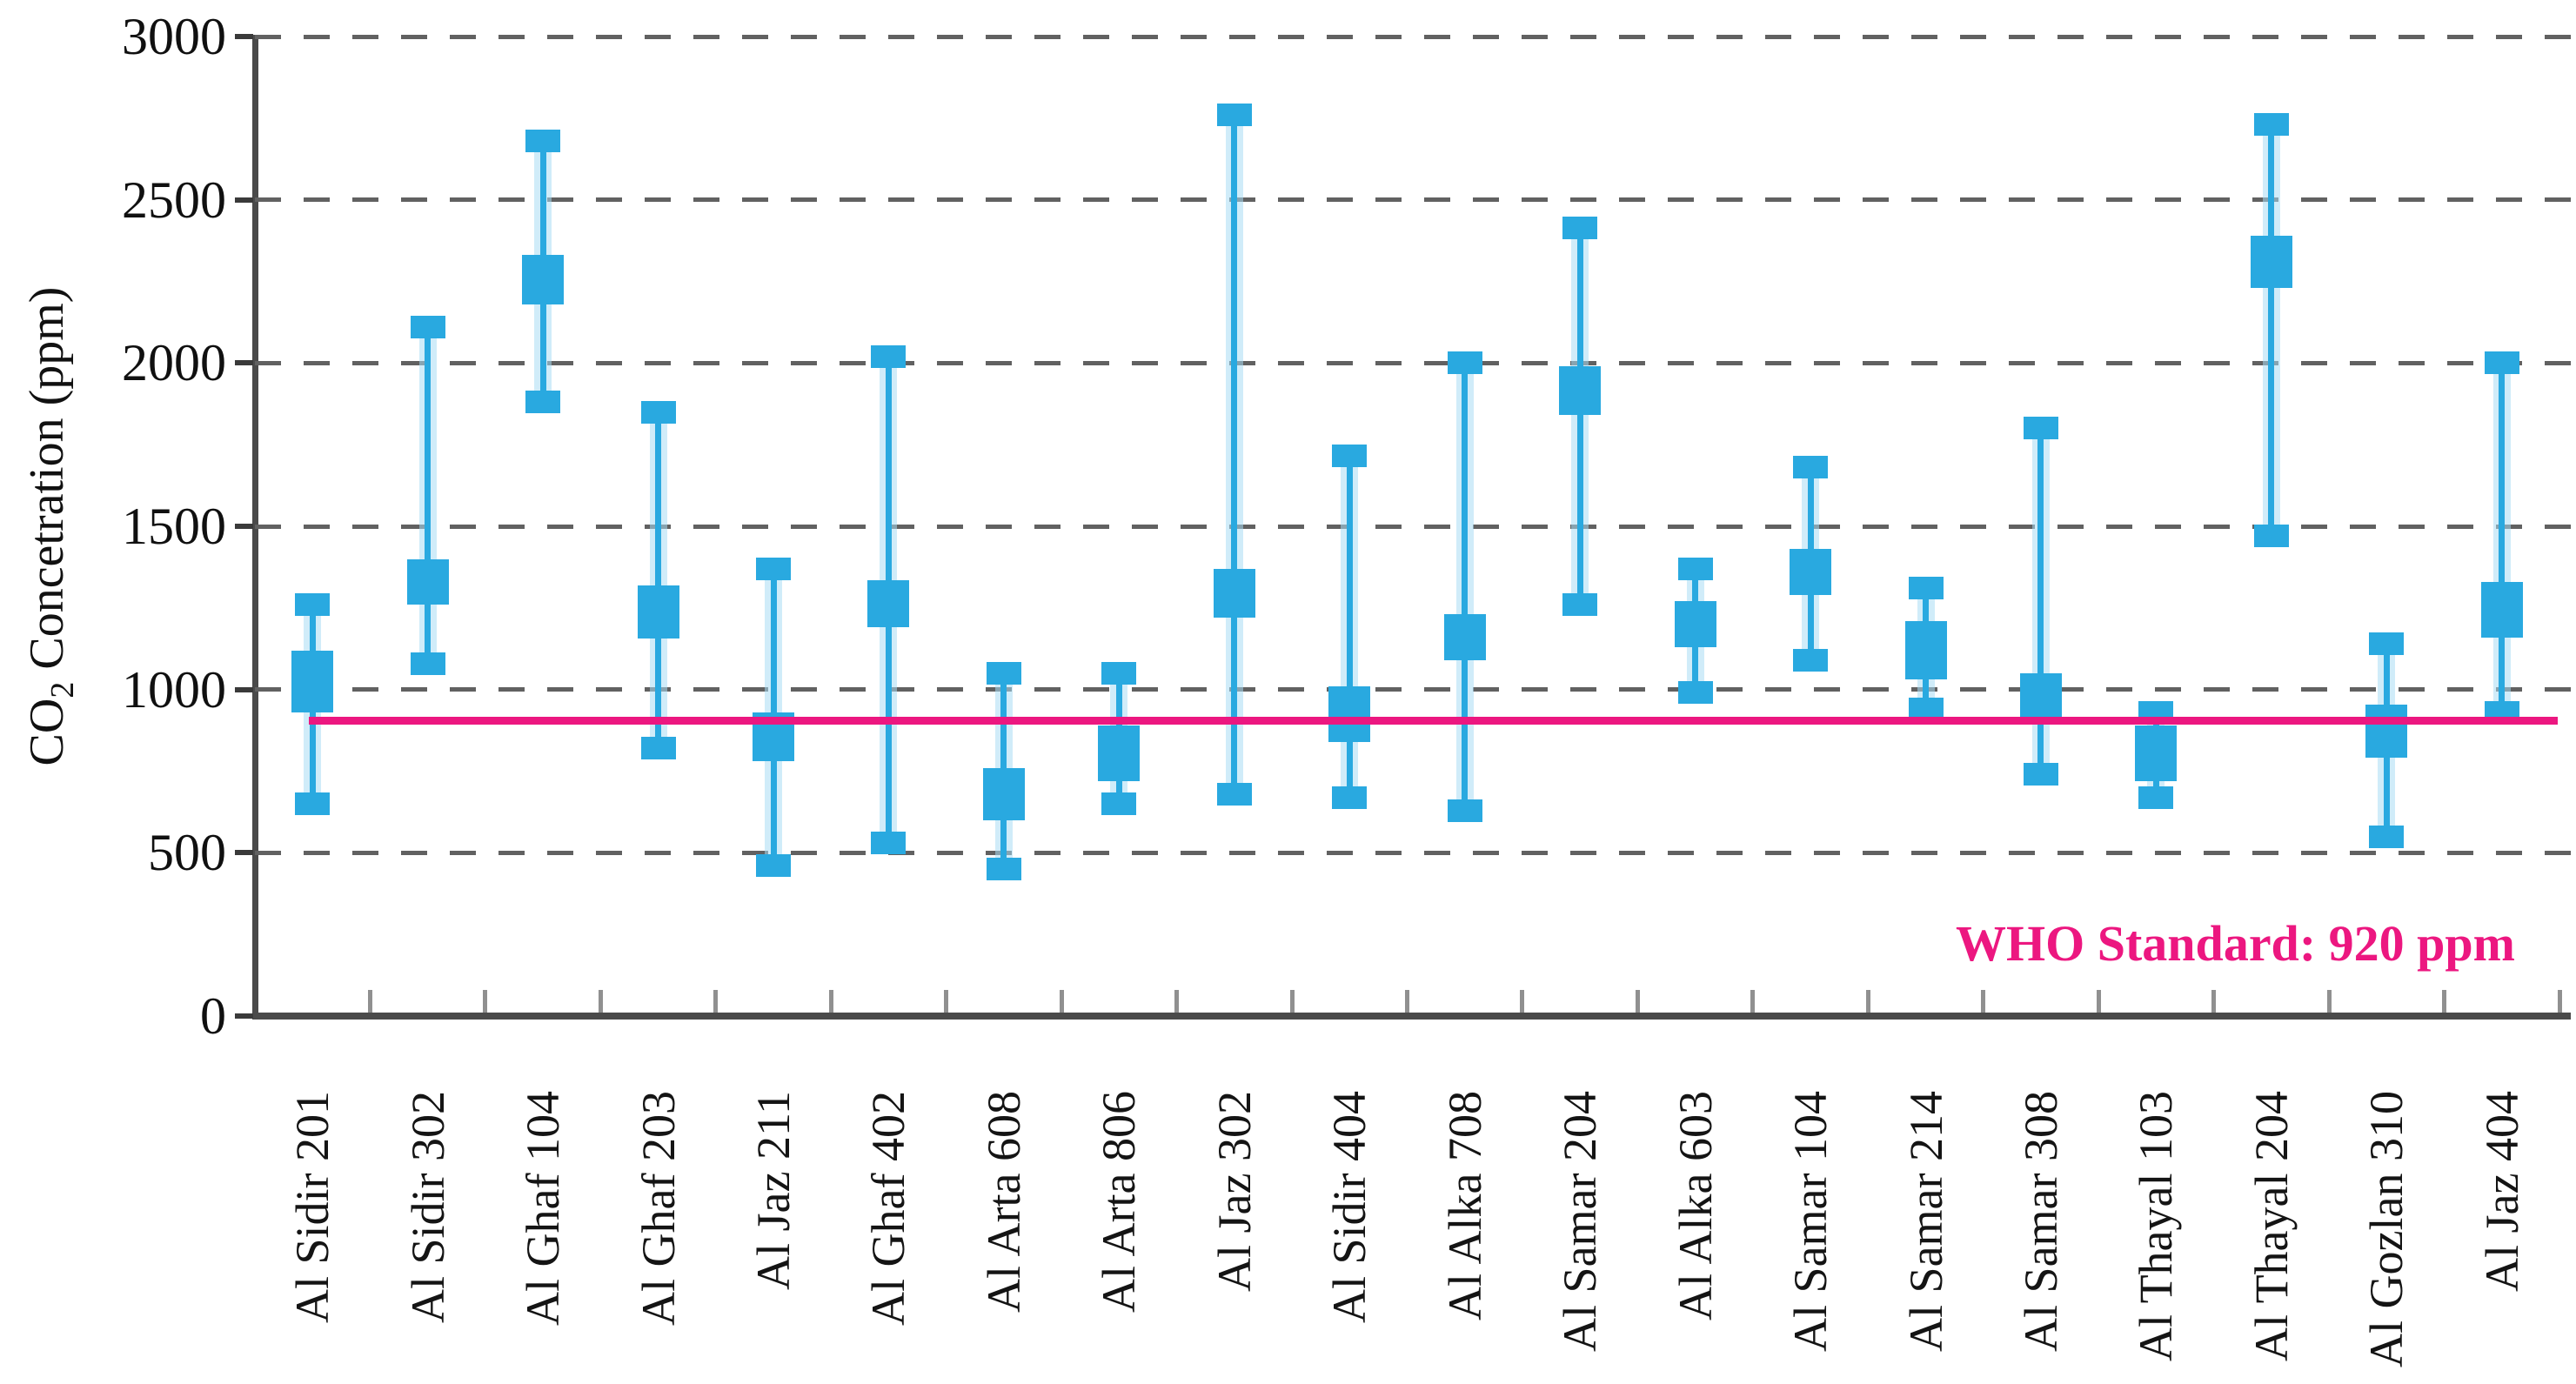  I want to click on series-al-sidir-302-max-marker, so click(427, 327).